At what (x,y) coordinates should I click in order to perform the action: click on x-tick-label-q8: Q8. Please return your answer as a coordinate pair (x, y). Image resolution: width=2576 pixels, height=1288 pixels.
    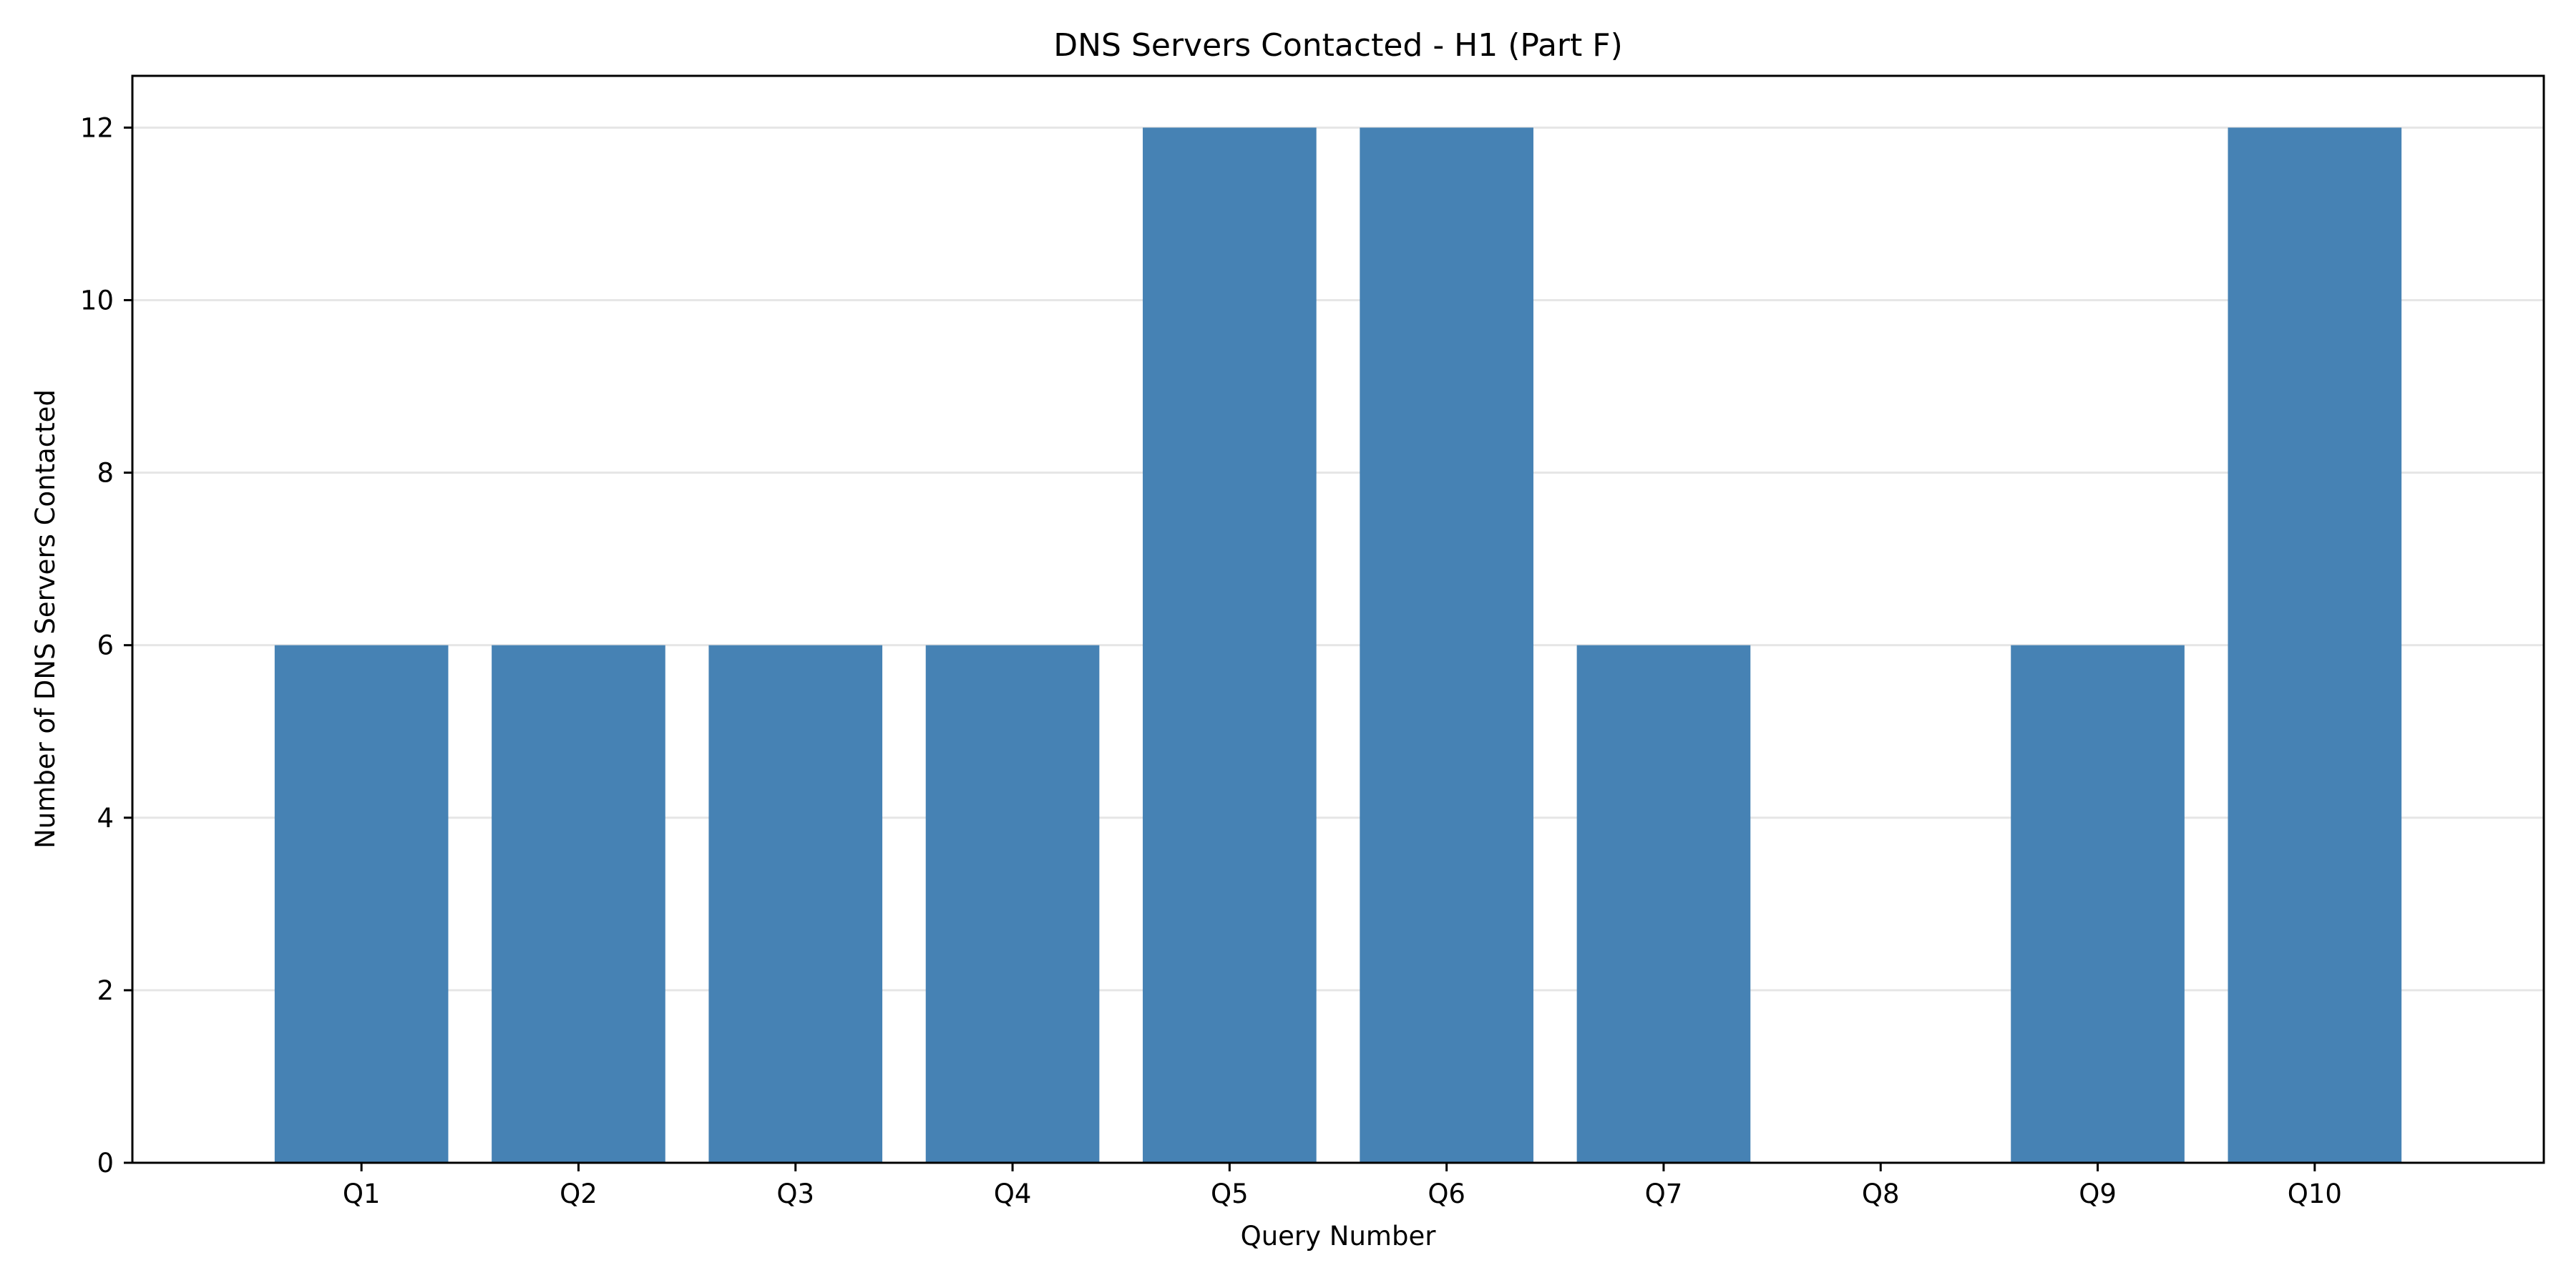
    Looking at the image, I should click on (1881, 1194).